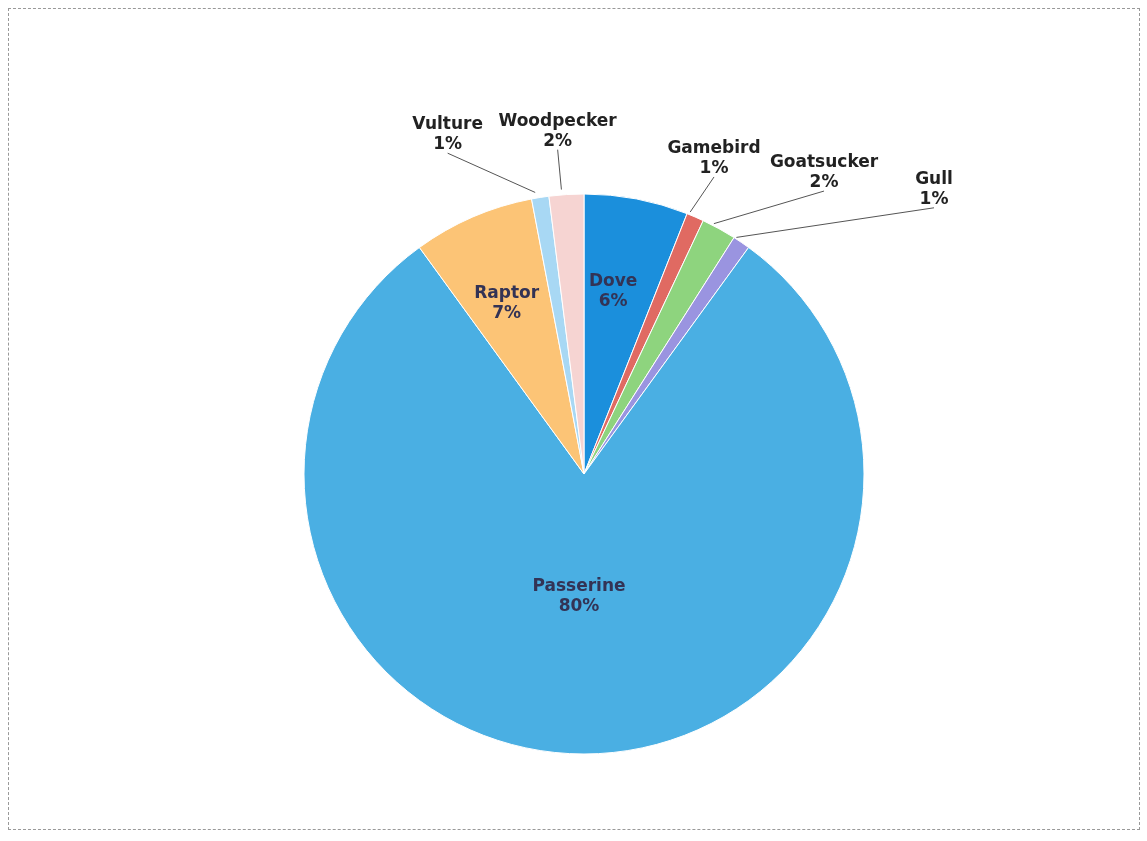 This screenshot has width=1147, height=841. I want to click on slice-label: Woodpecker, so click(558, 119).